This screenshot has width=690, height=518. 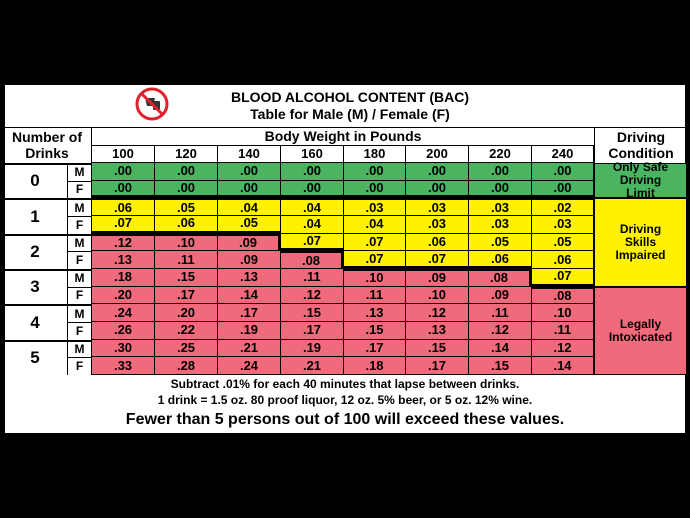 What do you see at coordinates (152, 104) in the screenshot?
I see `no-drinking-icon` at bounding box center [152, 104].